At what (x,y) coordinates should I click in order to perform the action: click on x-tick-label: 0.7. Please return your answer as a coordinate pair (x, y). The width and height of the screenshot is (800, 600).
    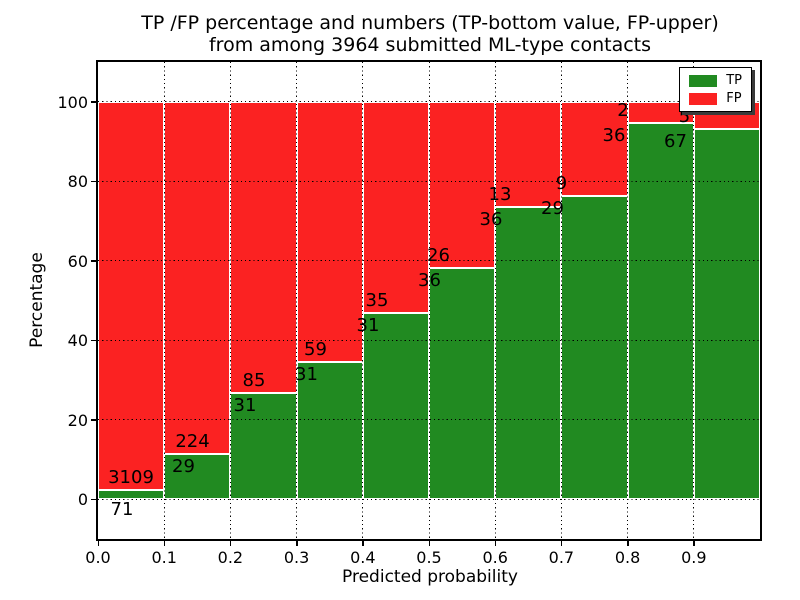
    Looking at the image, I should click on (561, 557).